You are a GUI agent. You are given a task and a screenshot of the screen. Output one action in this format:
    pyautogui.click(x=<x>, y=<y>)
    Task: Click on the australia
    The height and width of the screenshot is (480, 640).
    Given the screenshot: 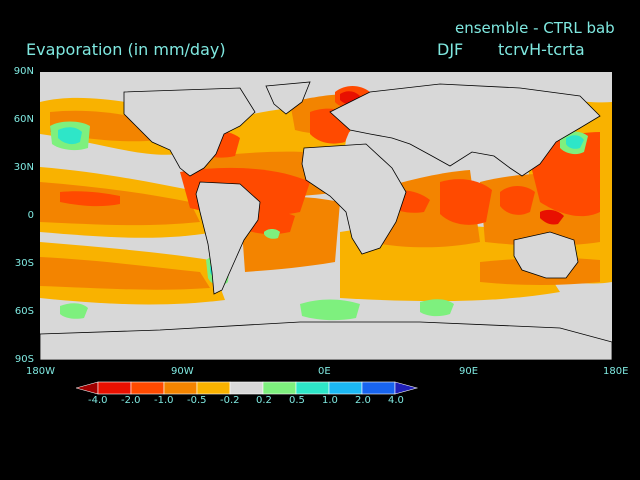 What is the action you would take?
    pyautogui.click(x=546, y=255)
    